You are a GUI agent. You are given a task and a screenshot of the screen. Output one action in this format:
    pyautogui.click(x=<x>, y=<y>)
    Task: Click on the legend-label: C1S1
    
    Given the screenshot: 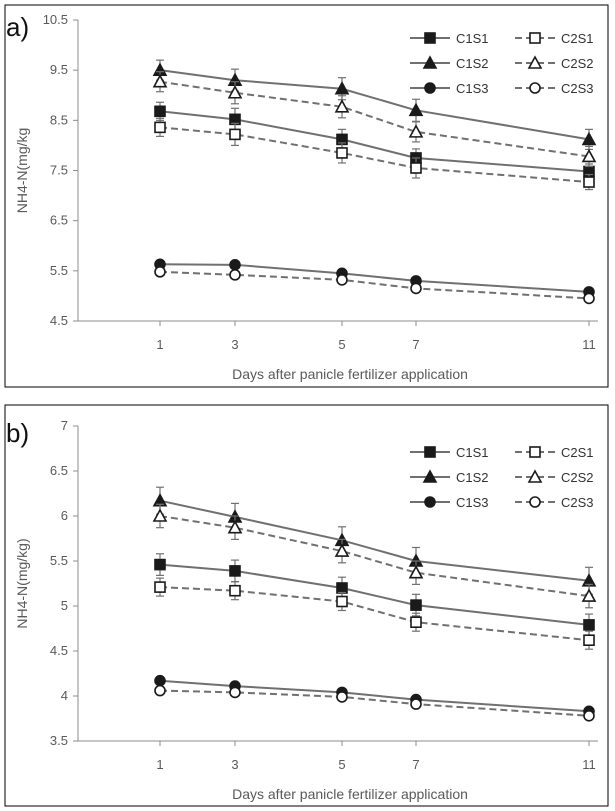 What is the action you would take?
    pyautogui.click(x=472, y=38)
    